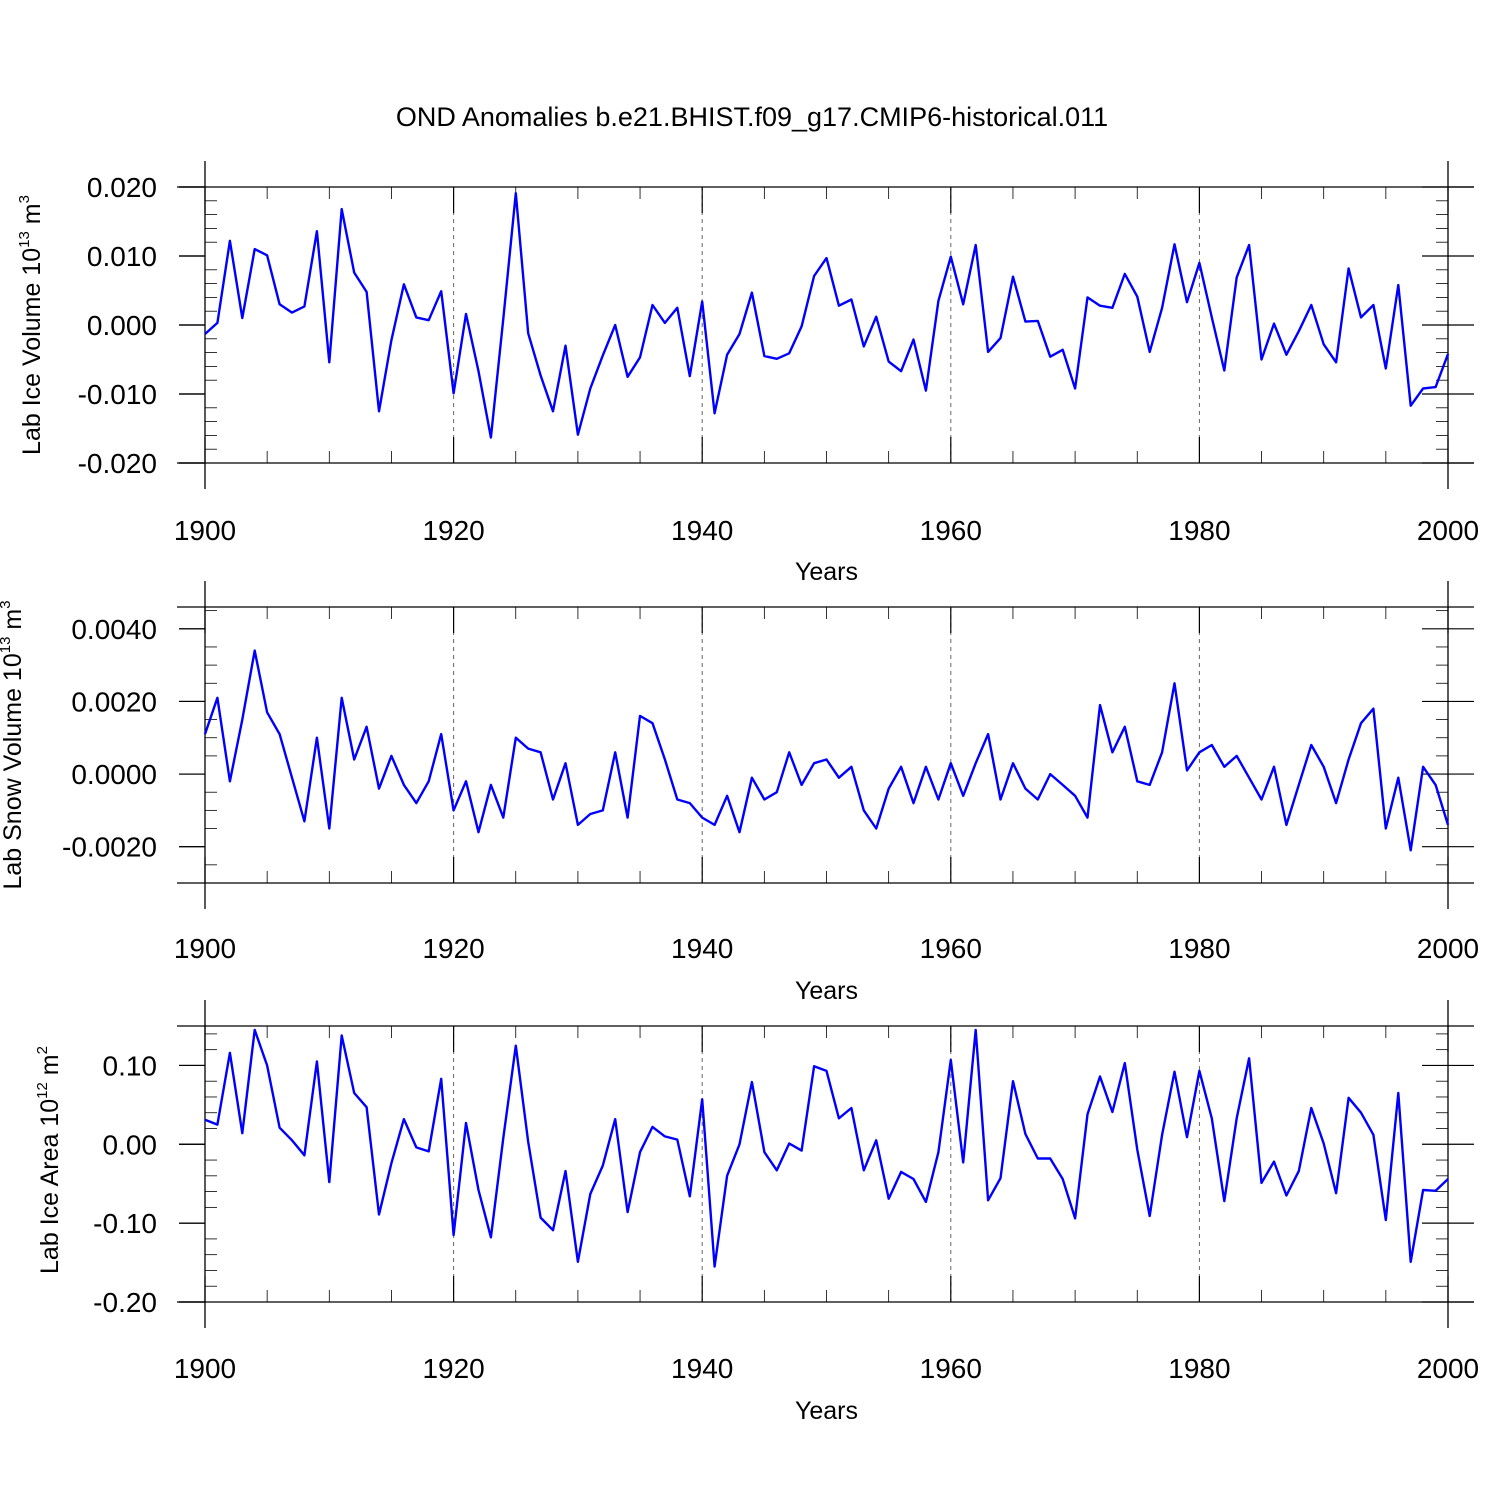 This screenshot has width=1500, height=1500. Describe the element at coordinates (42, 1090) in the screenshot. I see `y-title-exponent: 12` at that location.